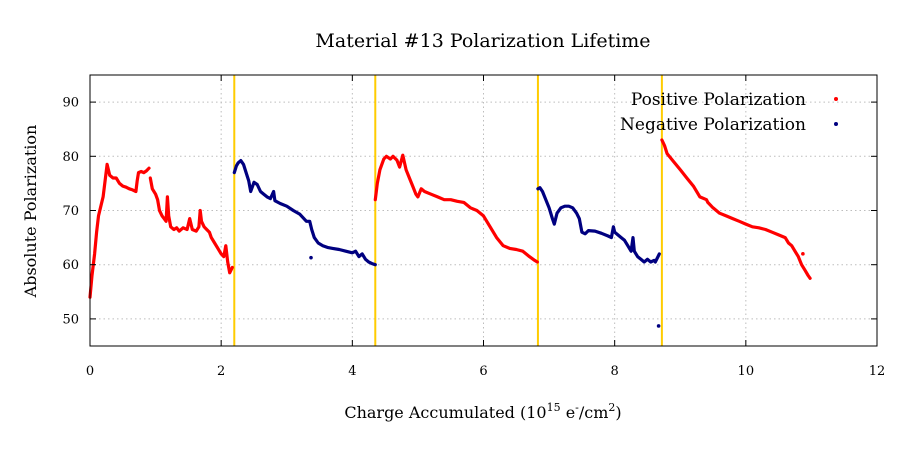 This screenshot has width=900, height=450. Describe the element at coordinates (615, 371) in the screenshot. I see `x-tick-label-8: 8` at that location.